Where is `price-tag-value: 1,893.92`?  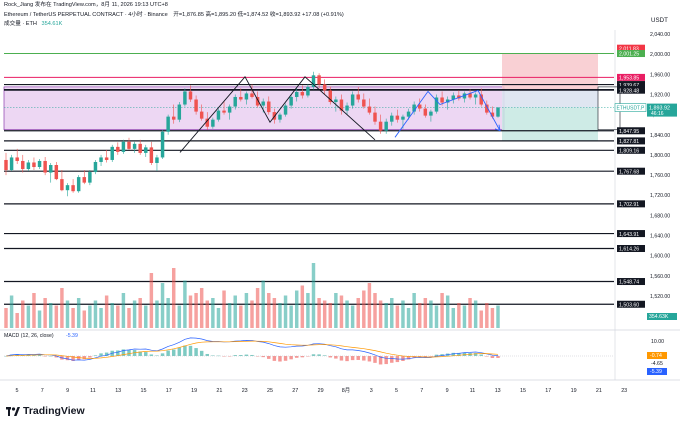 price-tag-value: 1,893.92 is located at coordinates (659, 108).